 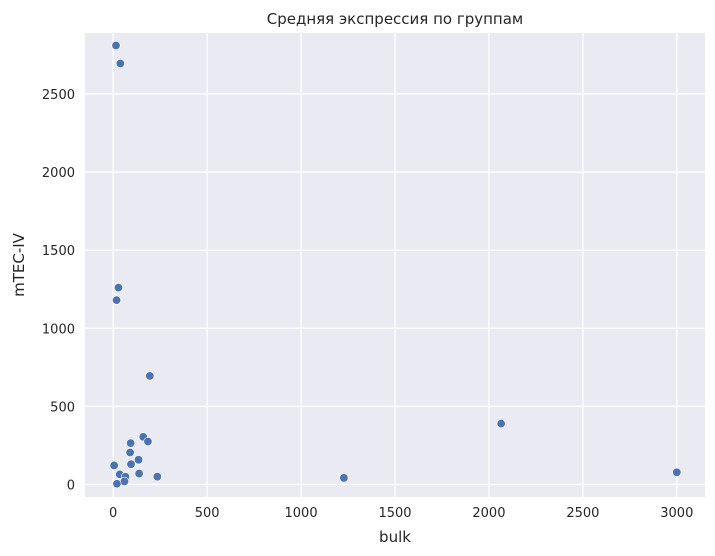 What do you see at coordinates (488, 513) in the screenshot?
I see `x-tick-label: 2000` at bounding box center [488, 513].